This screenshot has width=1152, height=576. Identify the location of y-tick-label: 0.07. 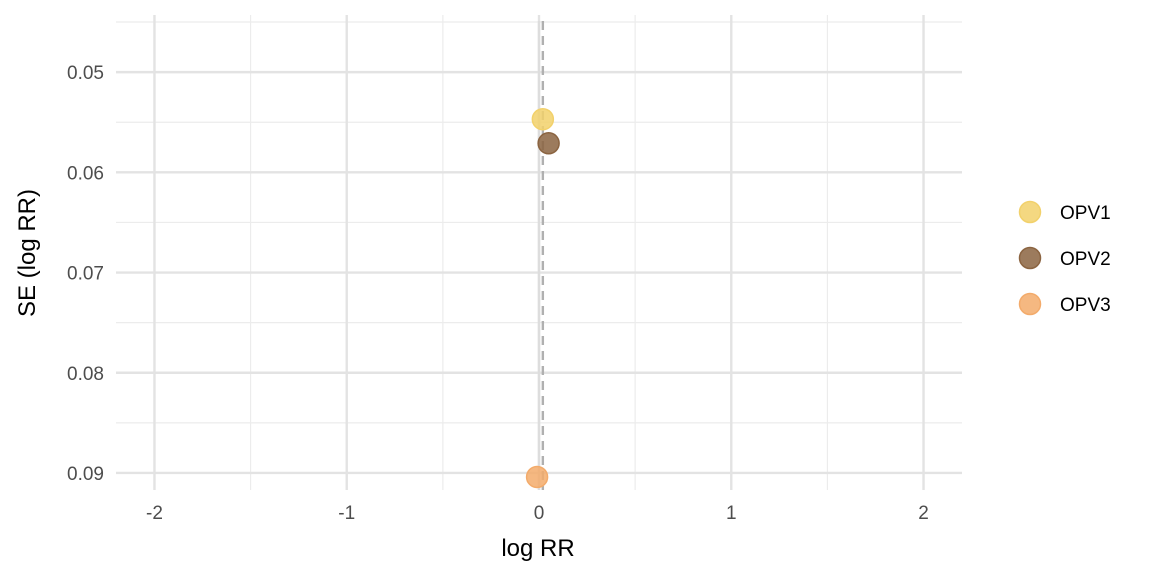
(85, 274).